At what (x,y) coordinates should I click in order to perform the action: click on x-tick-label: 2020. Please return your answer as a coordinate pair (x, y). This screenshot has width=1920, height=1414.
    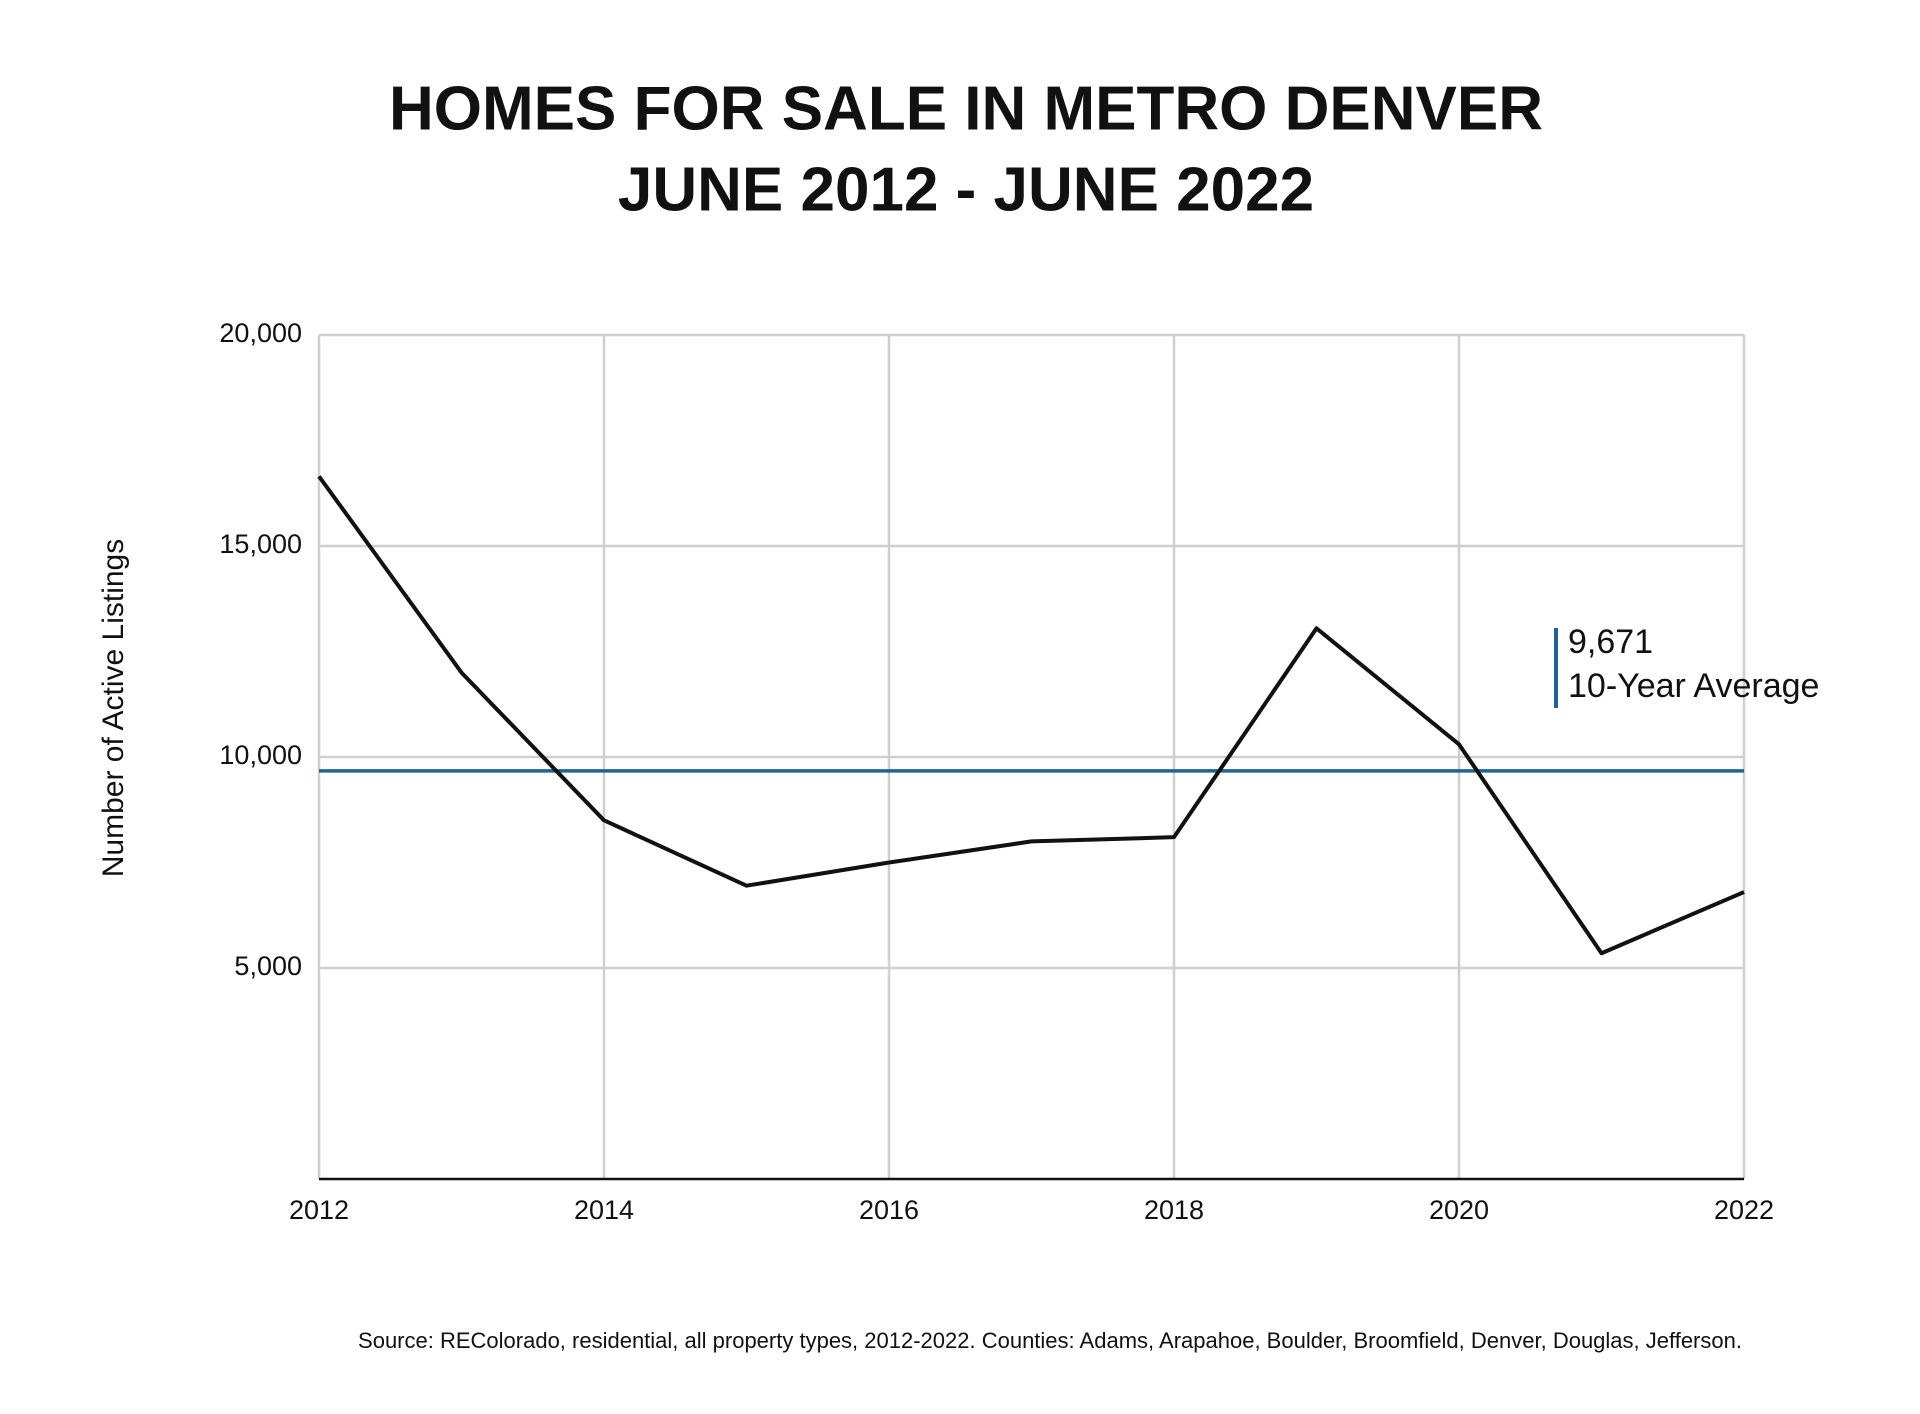
    Looking at the image, I should click on (1459, 1210).